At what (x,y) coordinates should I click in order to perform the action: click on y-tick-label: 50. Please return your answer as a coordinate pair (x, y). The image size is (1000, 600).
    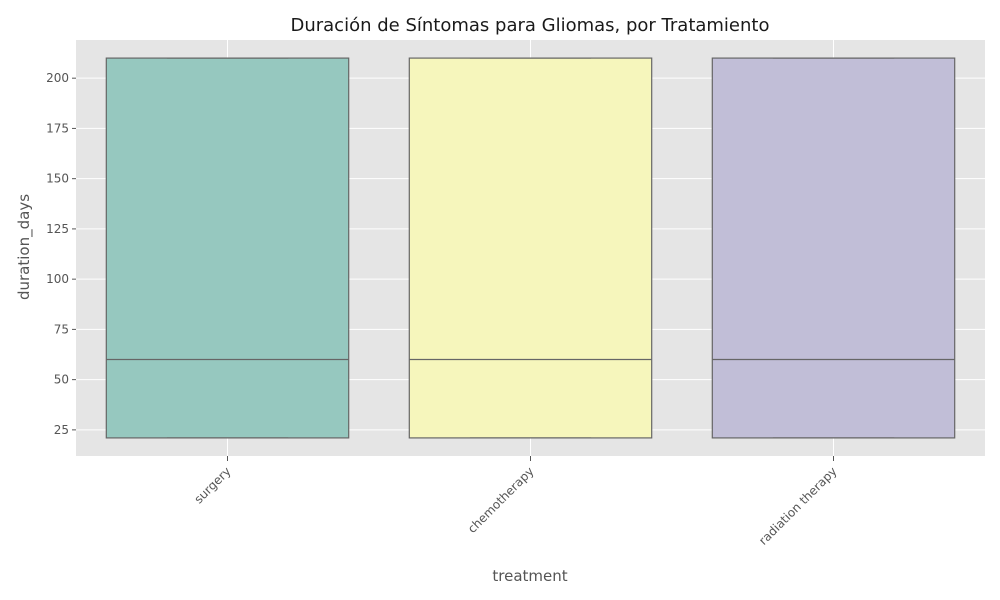
    Looking at the image, I should click on (61, 380).